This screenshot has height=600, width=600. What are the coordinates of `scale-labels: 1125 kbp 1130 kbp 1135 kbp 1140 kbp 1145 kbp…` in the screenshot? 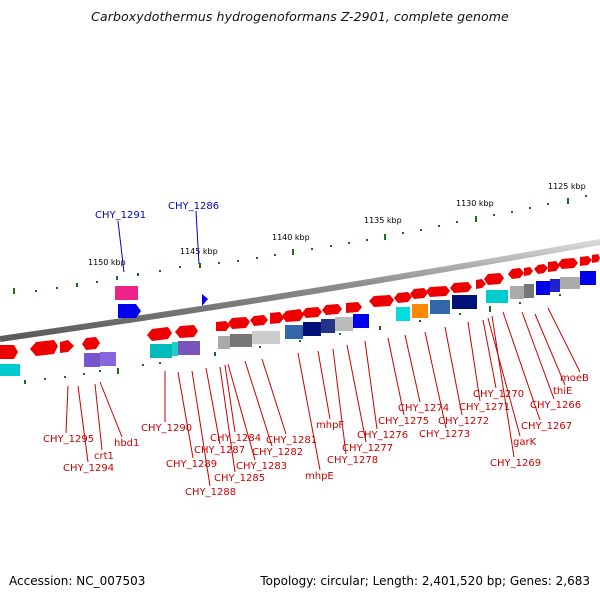 It's located at (337, 224).